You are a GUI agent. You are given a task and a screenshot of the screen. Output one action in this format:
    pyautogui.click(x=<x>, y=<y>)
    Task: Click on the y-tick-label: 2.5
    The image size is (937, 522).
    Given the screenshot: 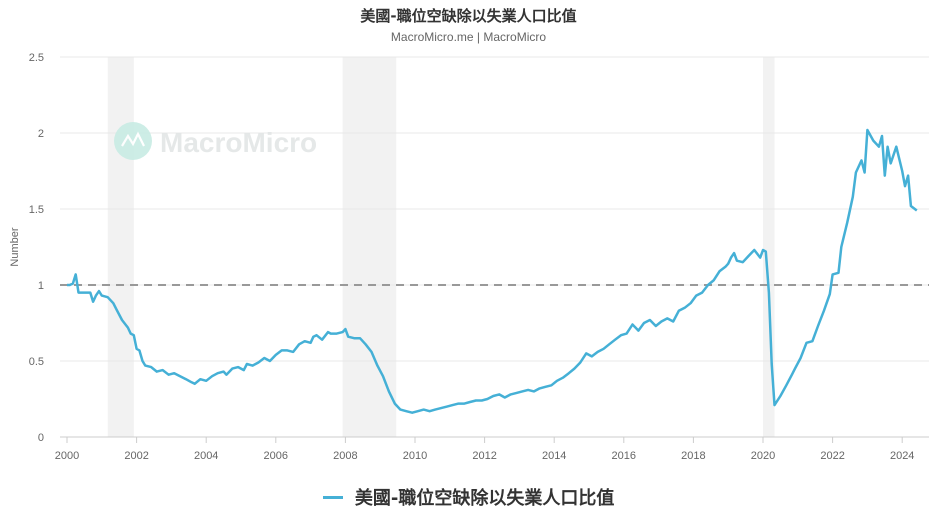 What is the action you would take?
    pyautogui.click(x=36, y=58)
    